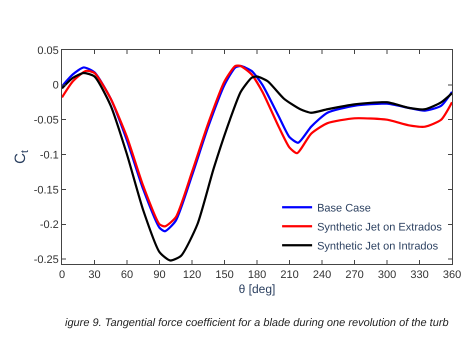  Describe the element at coordinates (354, 275) in the screenshot. I see `x-tick-label: 270` at that location.